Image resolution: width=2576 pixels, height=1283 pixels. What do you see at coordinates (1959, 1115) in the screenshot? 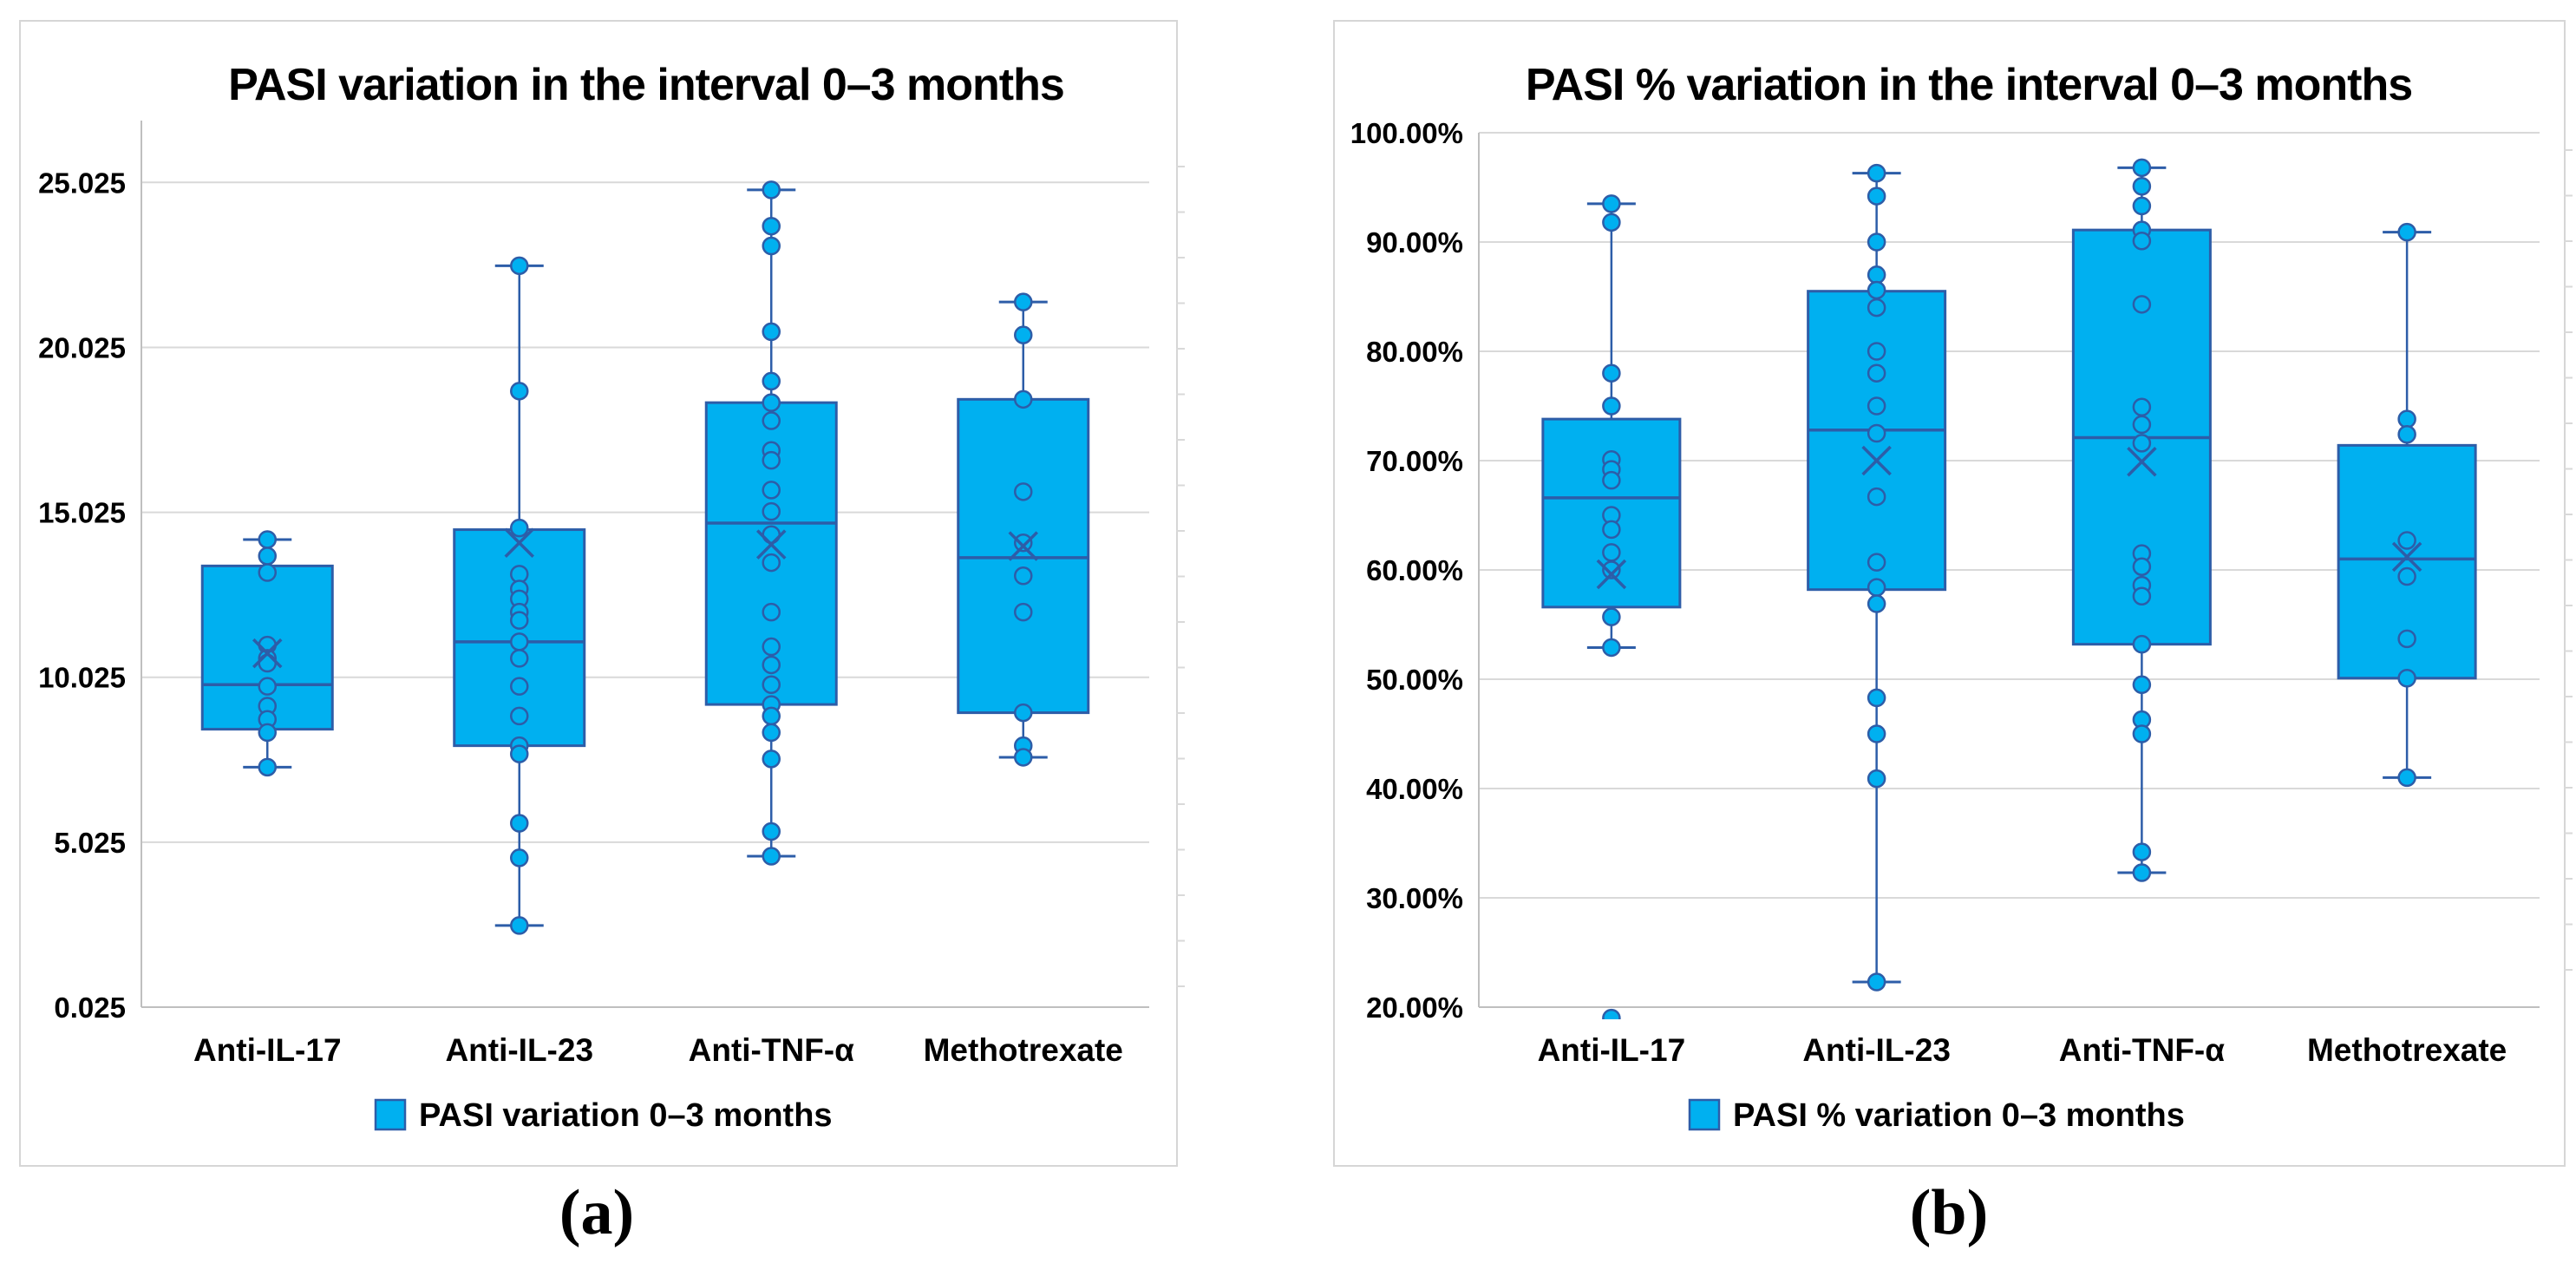
I see `legend-label: PASI % variation 0–3 months` at bounding box center [1959, 1115].